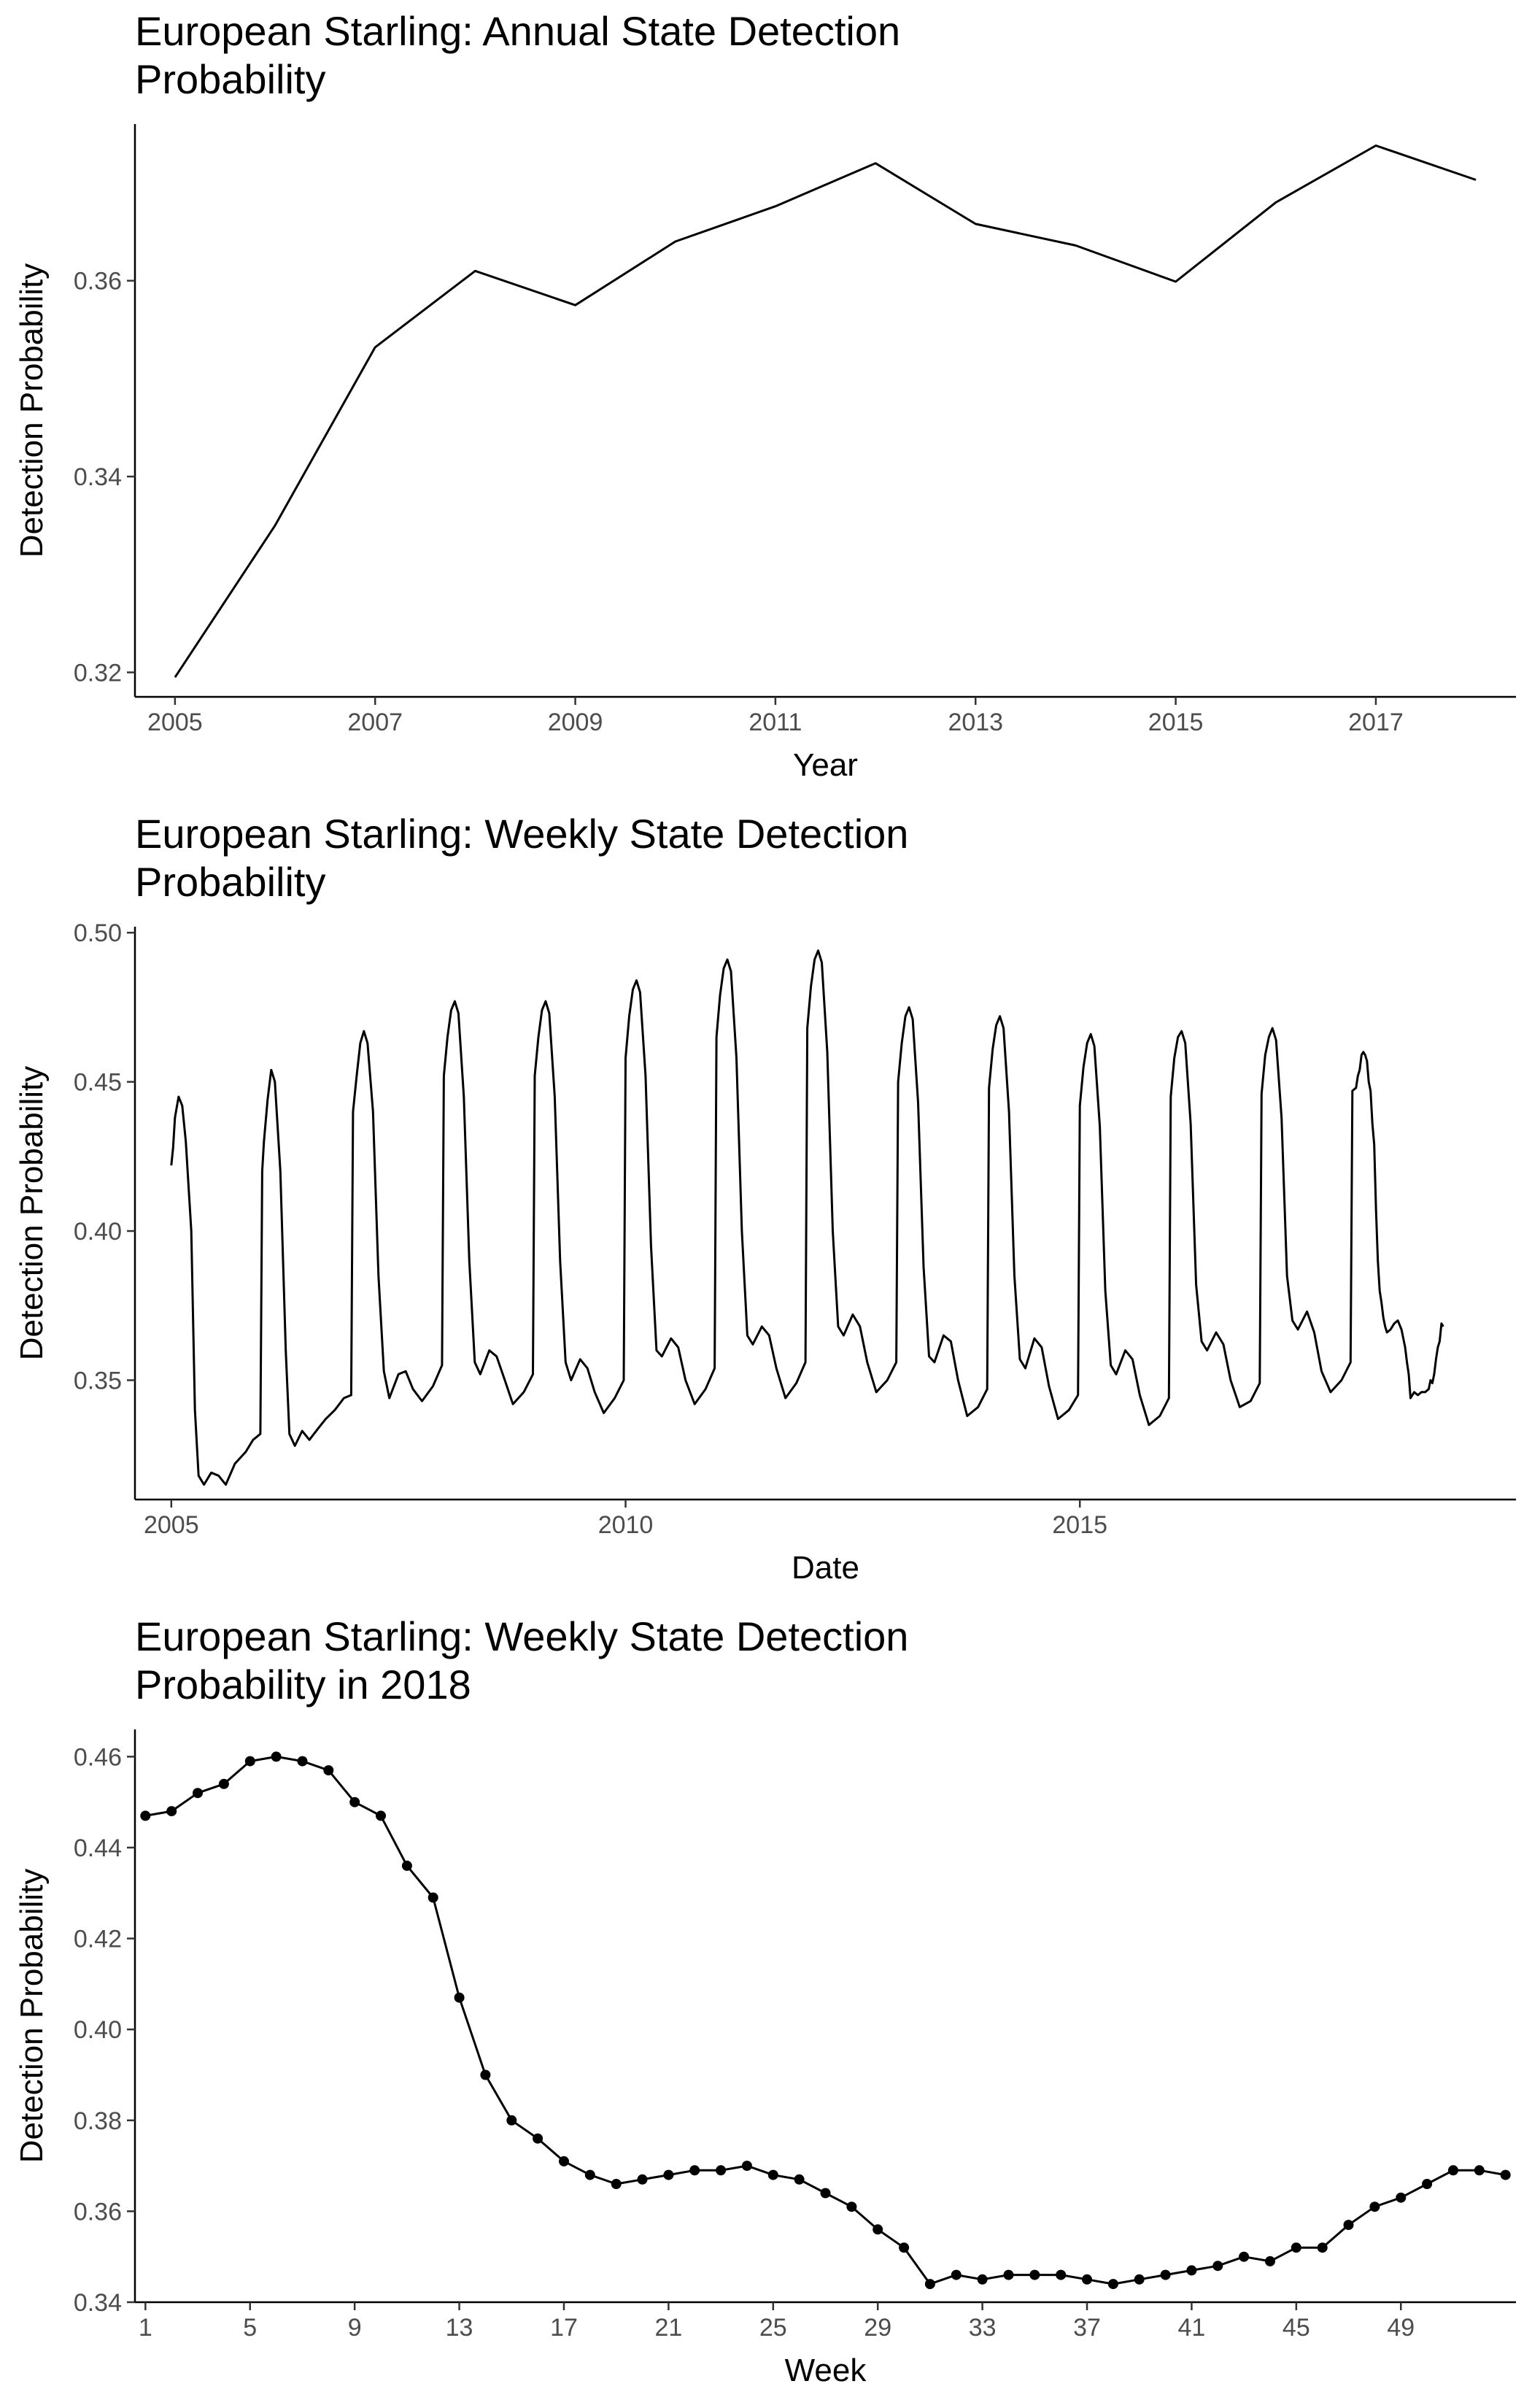 This screenshot has width=1532, height=2408. What do you see at coordinates (826, 1568) in the screenshot?
I see `x-axis-label: Date` at bounding box center [826, 1568].